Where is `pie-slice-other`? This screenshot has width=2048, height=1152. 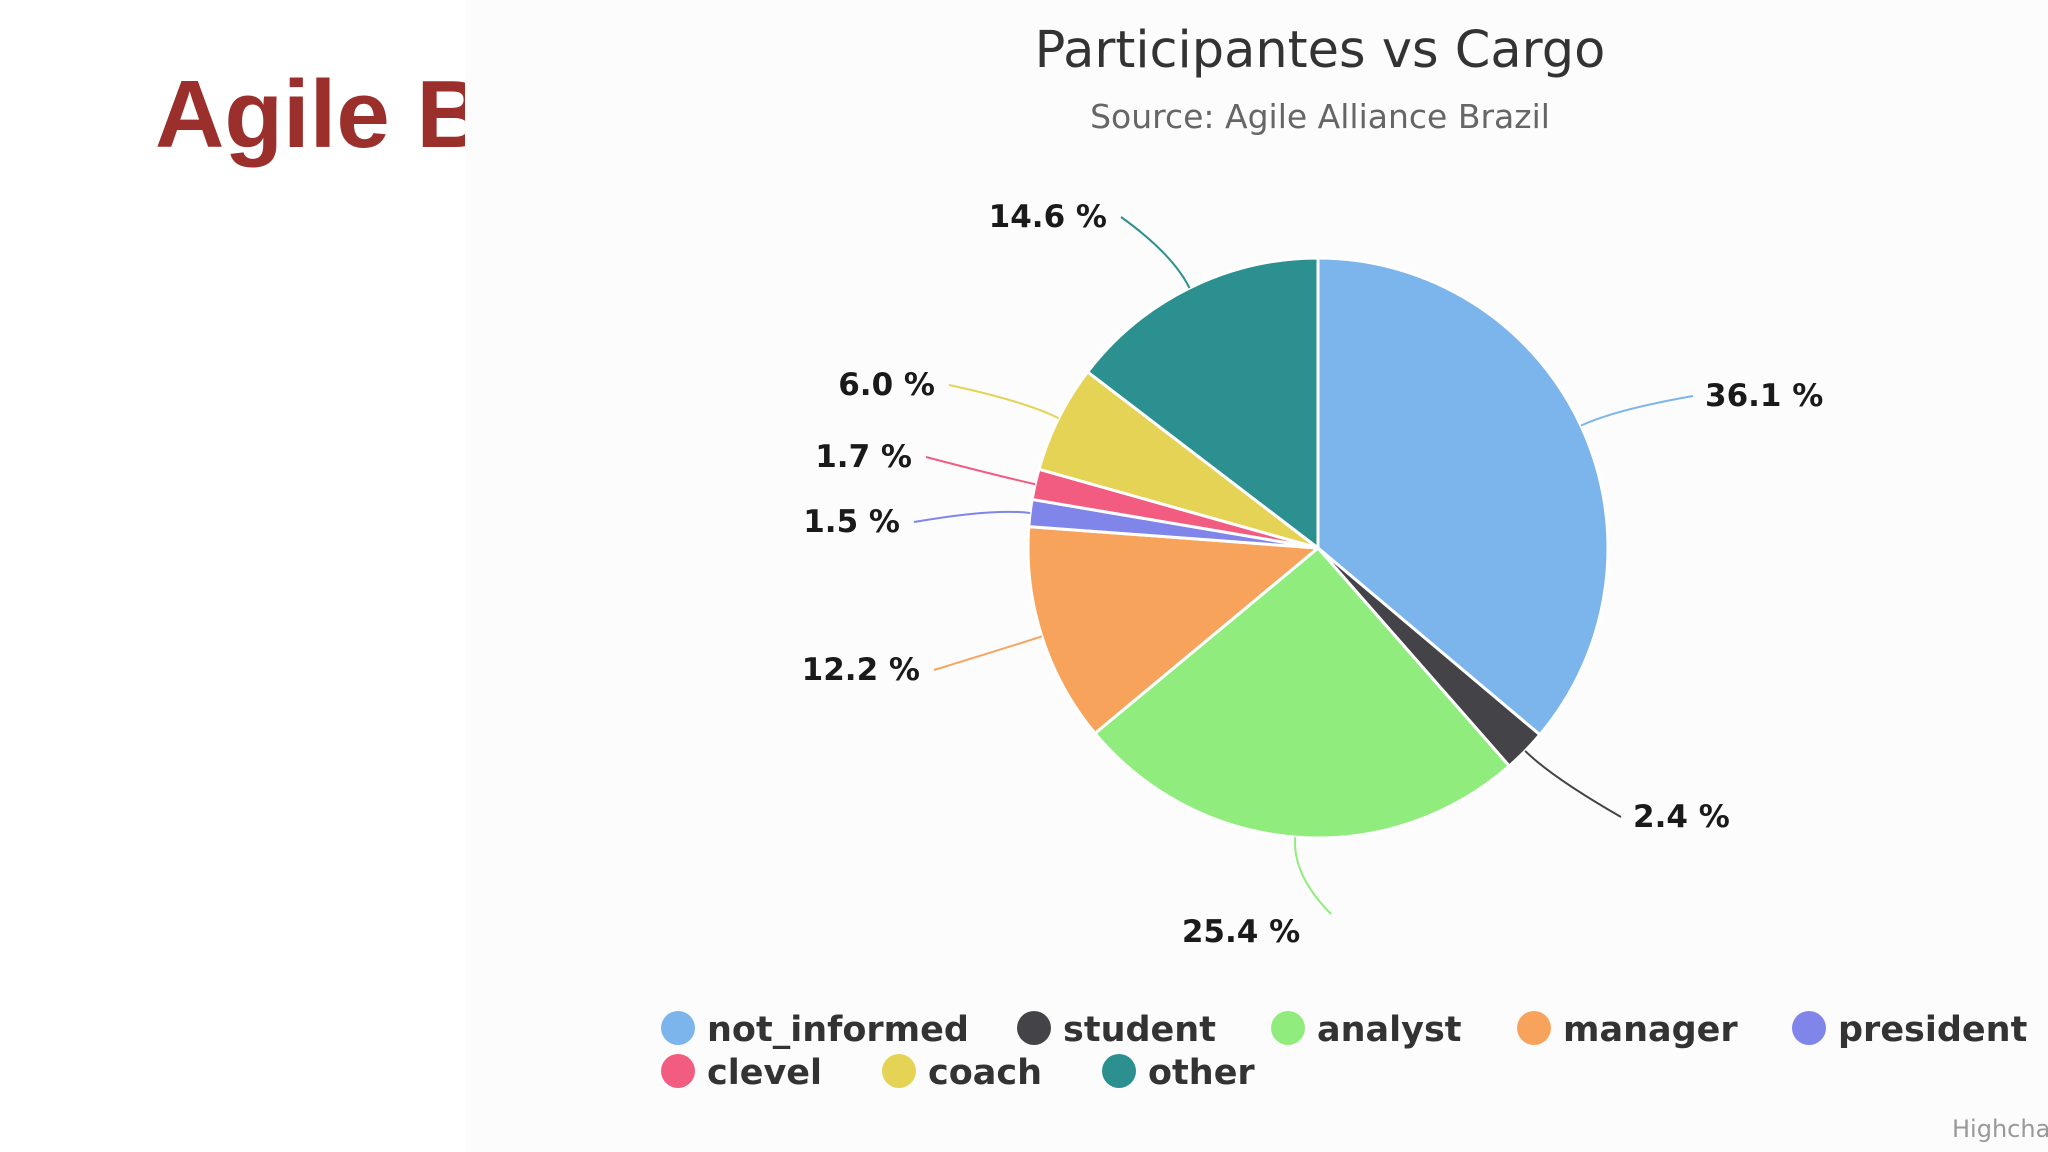 pie-slice-other is located at coordinates (1203, 403).